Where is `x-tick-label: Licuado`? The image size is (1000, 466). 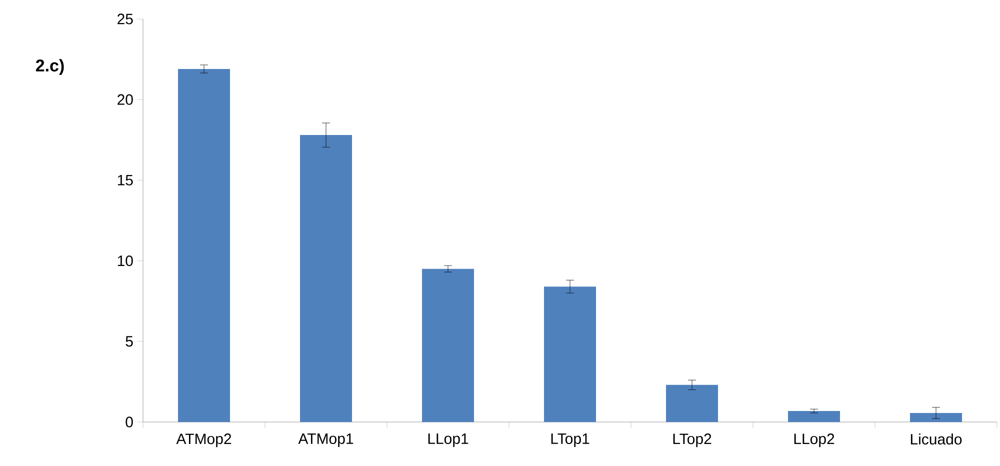
x-tick-label: Licuado is located at coordinates (936, 439).